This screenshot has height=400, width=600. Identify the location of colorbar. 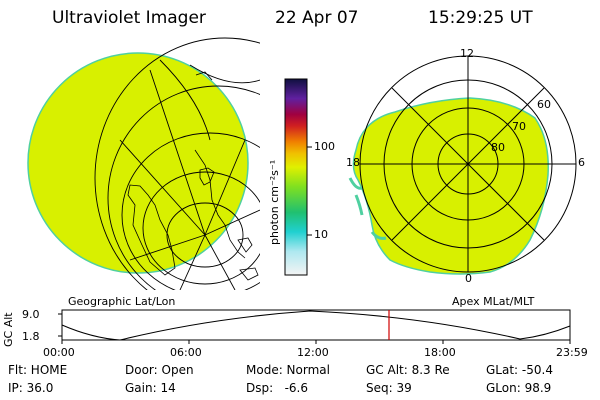
(296, 177).